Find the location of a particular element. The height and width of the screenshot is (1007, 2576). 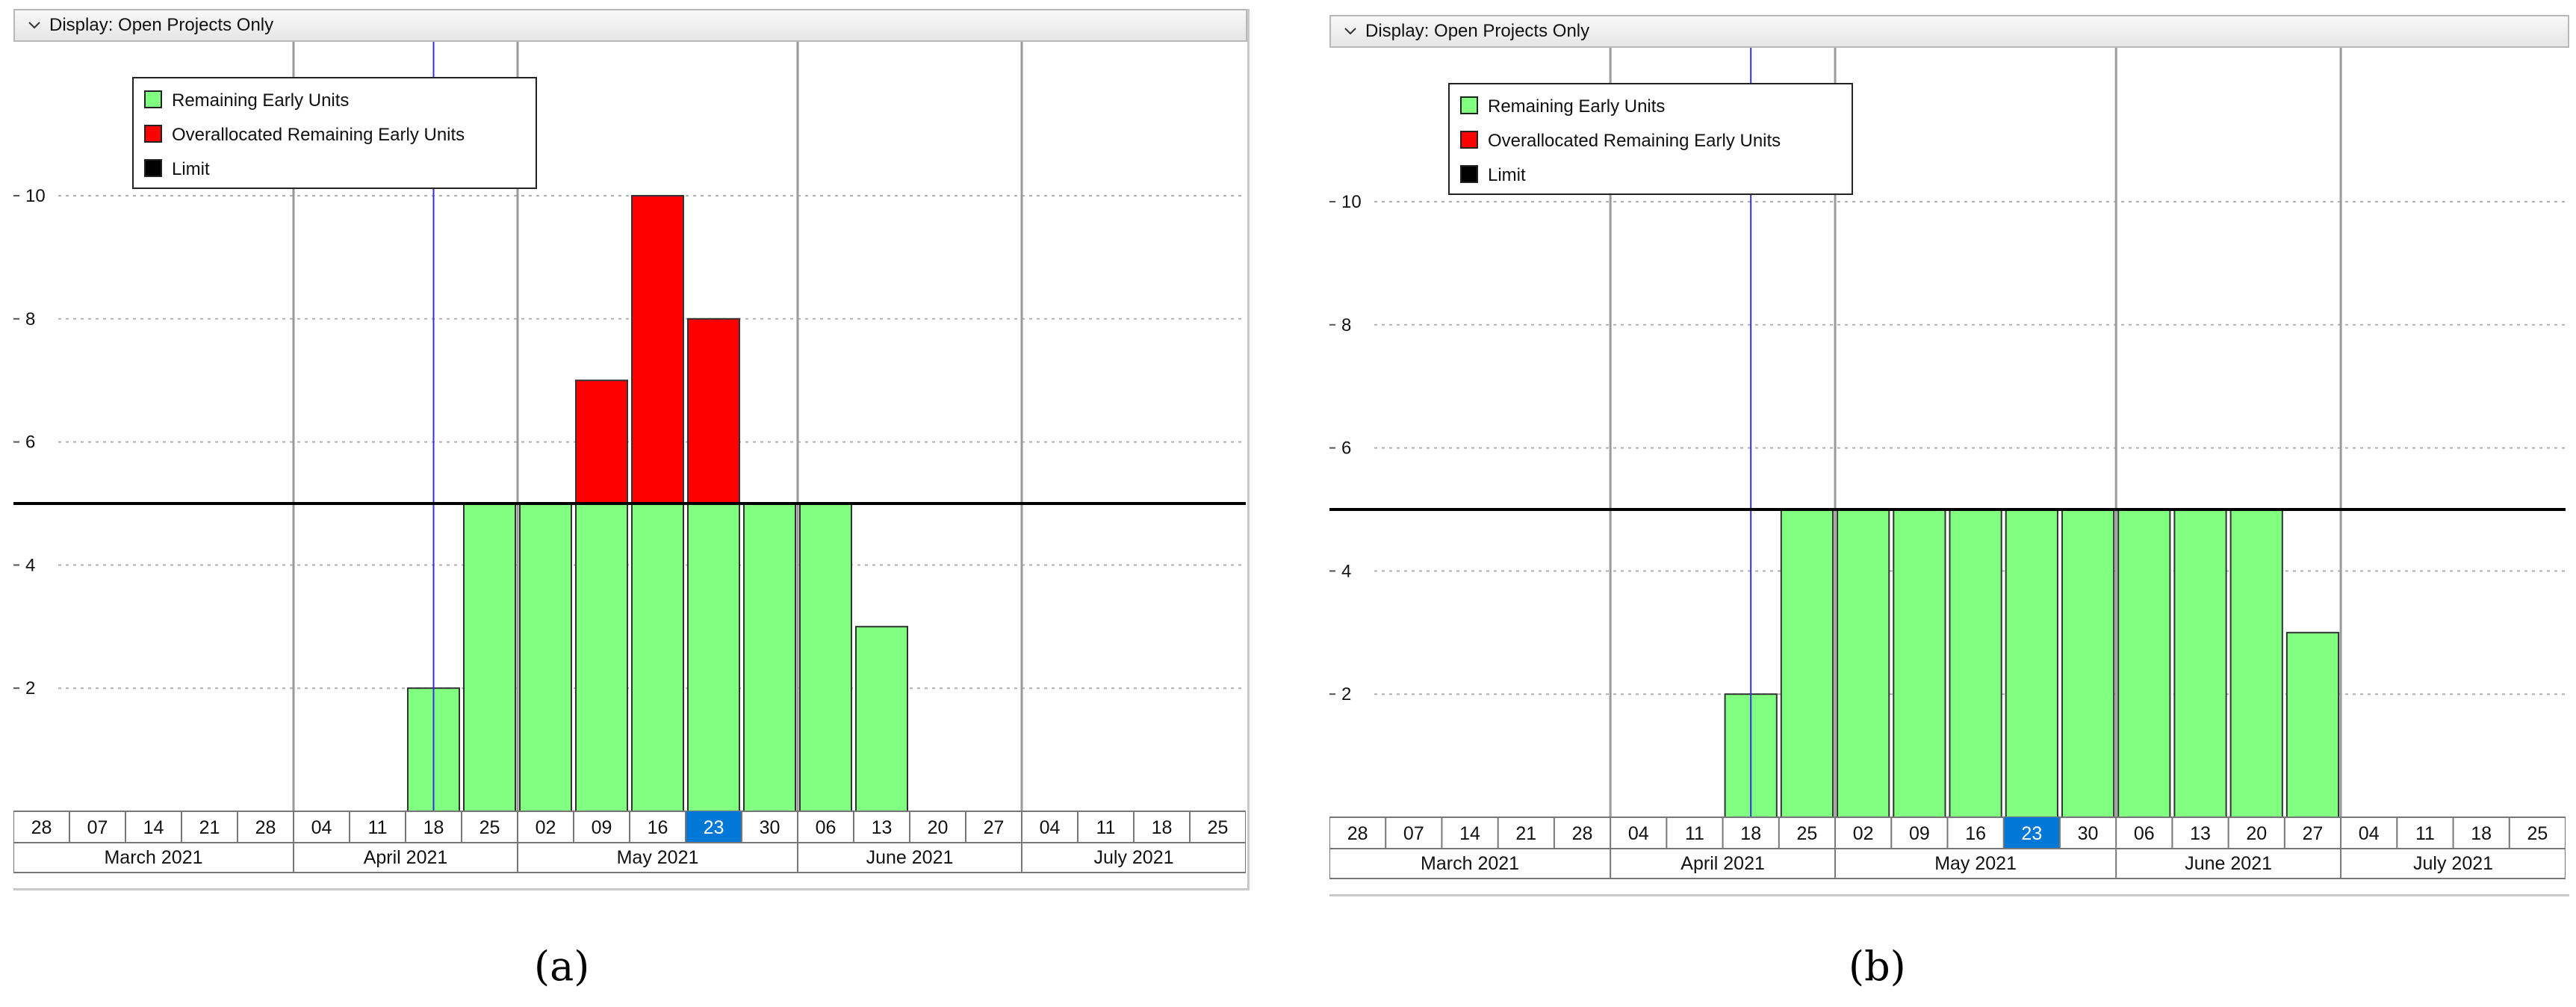

legend-label: Limit is located at coordinates (1507, 175).